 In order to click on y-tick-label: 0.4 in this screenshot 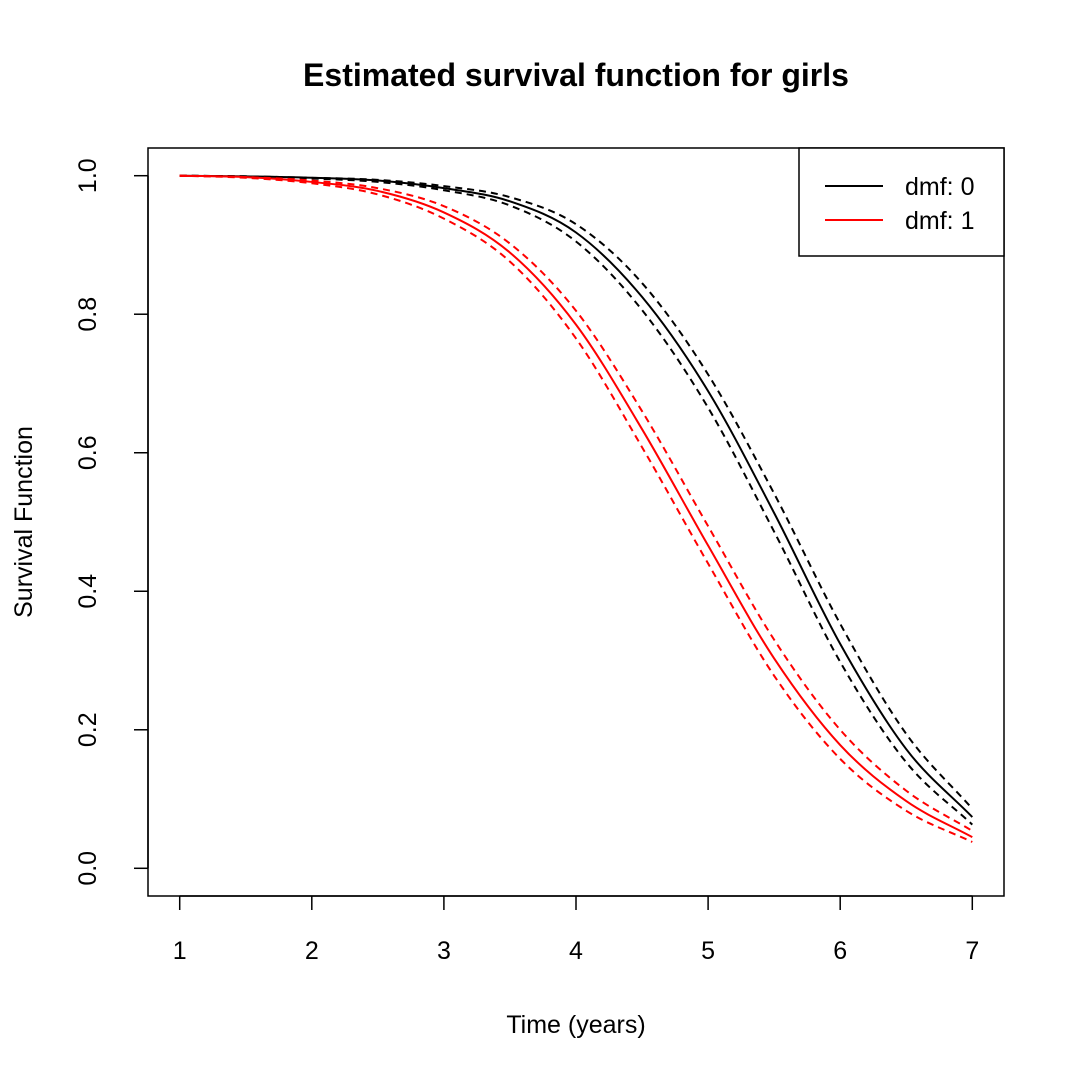, I will do `click(88, 591)`.